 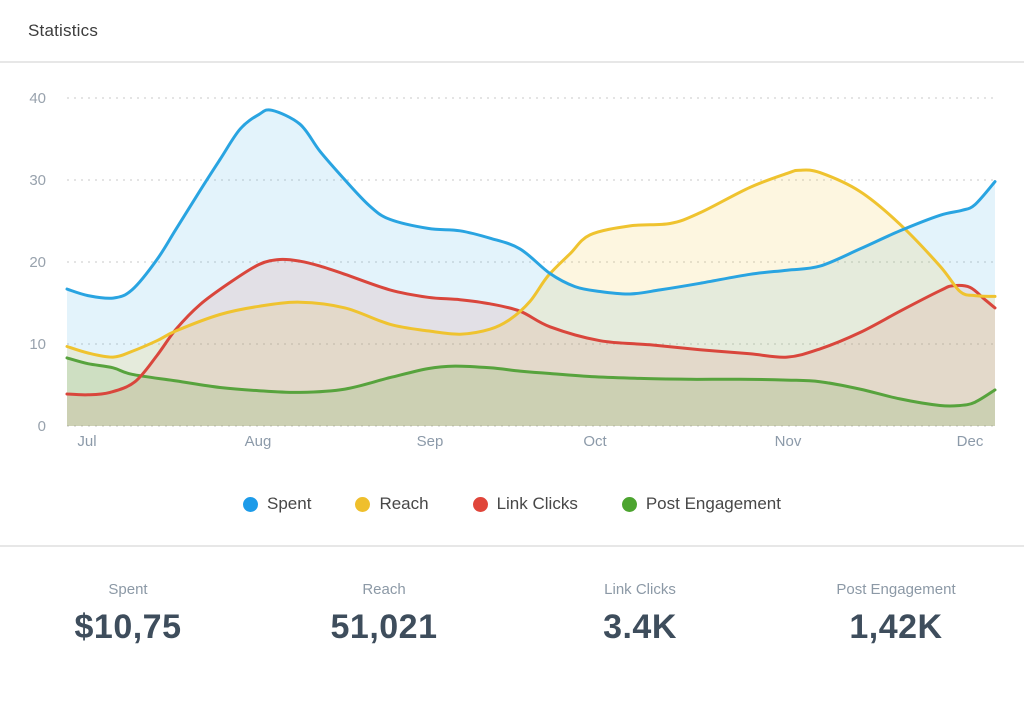 What do you see at coordinates (86, 441) in the screenshot?
I see `x-axis-label-jul: Jul` at bounding box center [86, 441].